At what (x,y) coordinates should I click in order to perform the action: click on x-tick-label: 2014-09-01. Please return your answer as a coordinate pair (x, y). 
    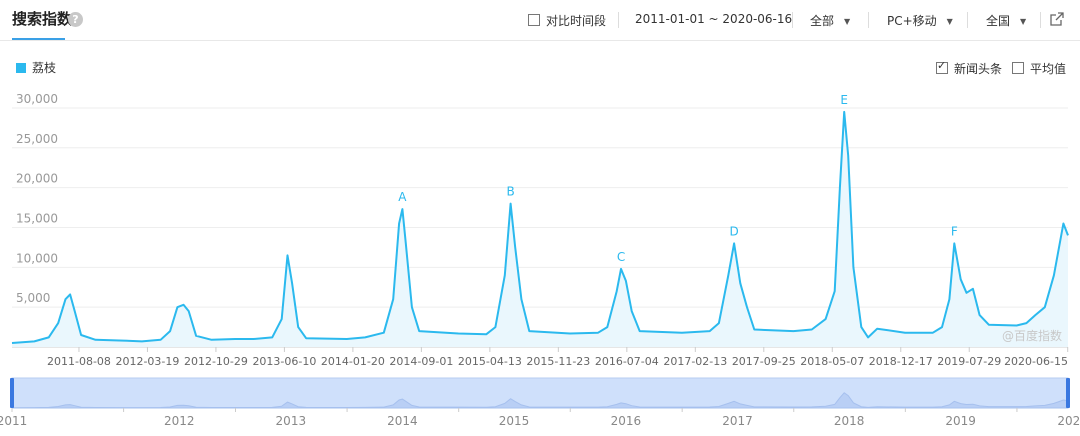
    Looking at the image, I should click on (421, 361).